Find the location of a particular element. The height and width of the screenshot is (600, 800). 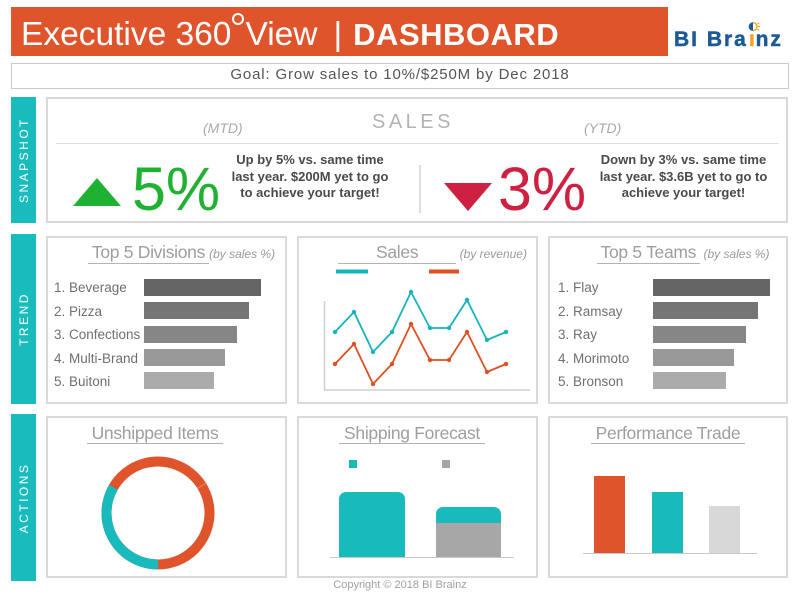

svg-text: BI Bra is located at coordinates (711, 39).